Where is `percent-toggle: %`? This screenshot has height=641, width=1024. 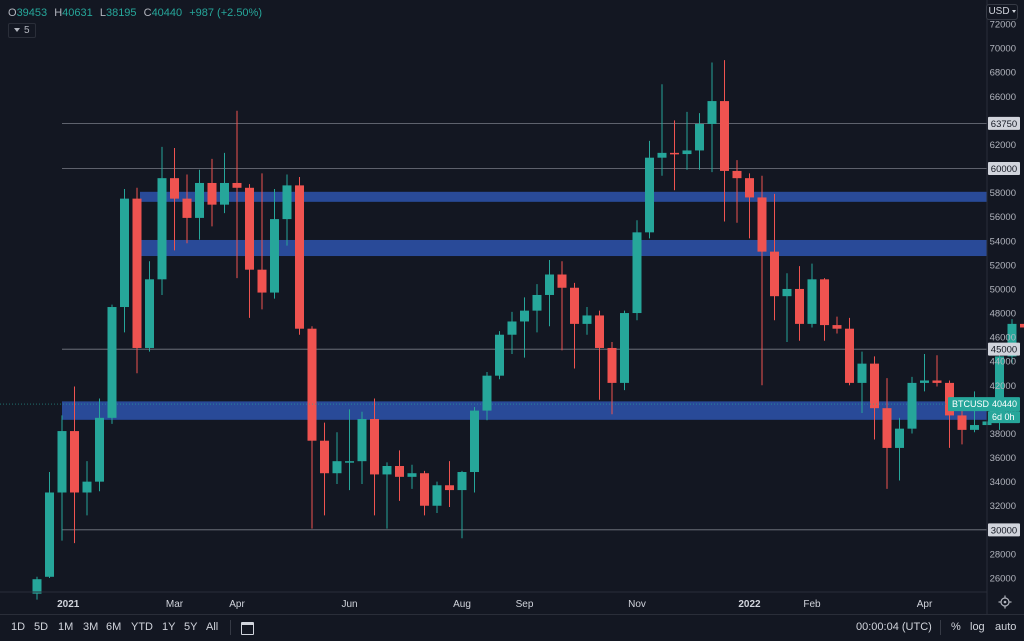 percent-toggle: % is located at coordinates (956, 627).